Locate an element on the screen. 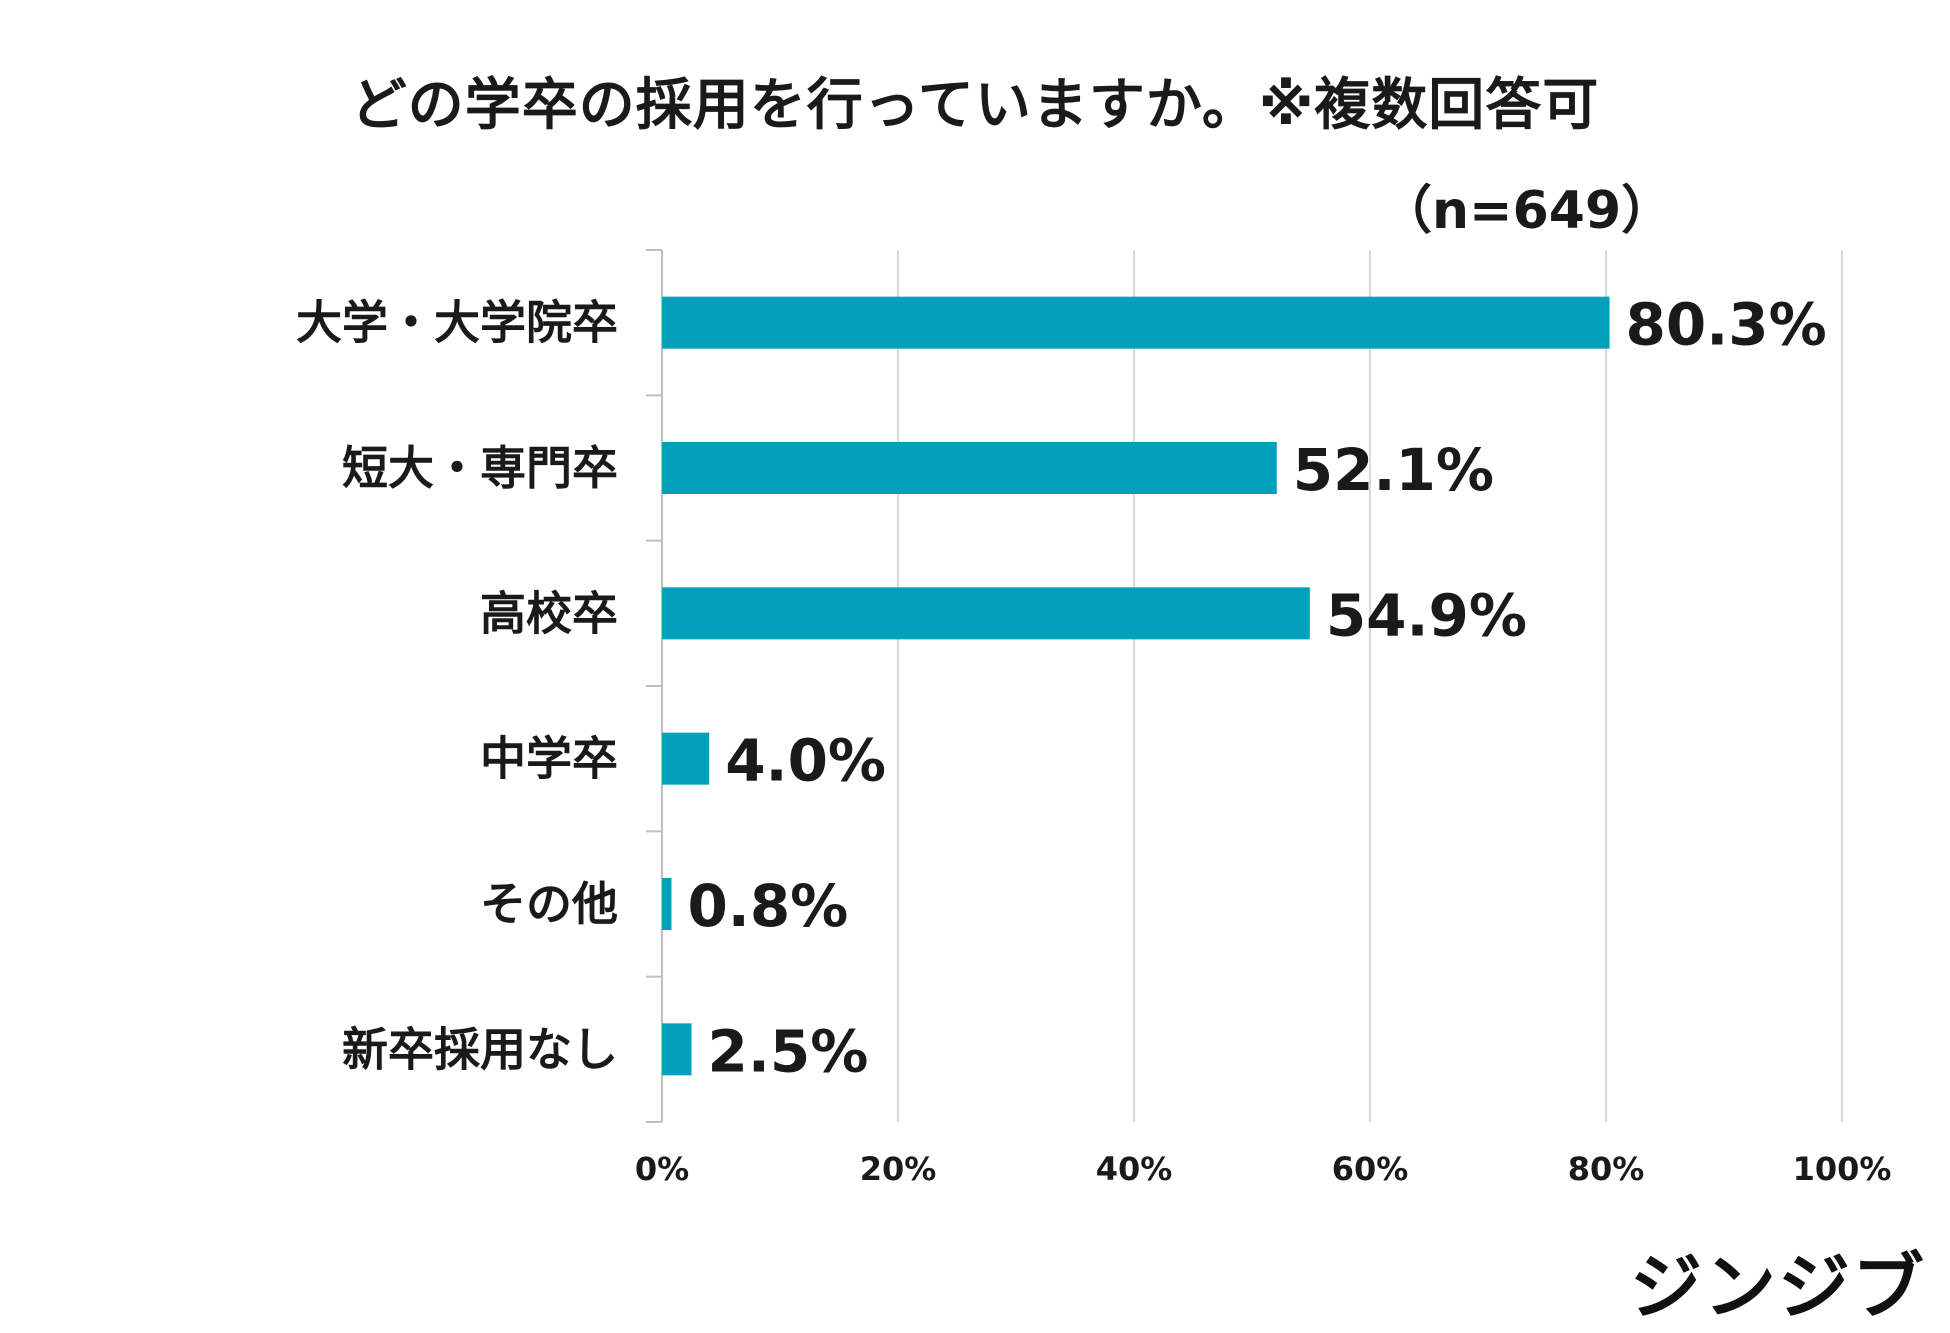  x-tick-label: 20% is located at coordinates (898, 1169).